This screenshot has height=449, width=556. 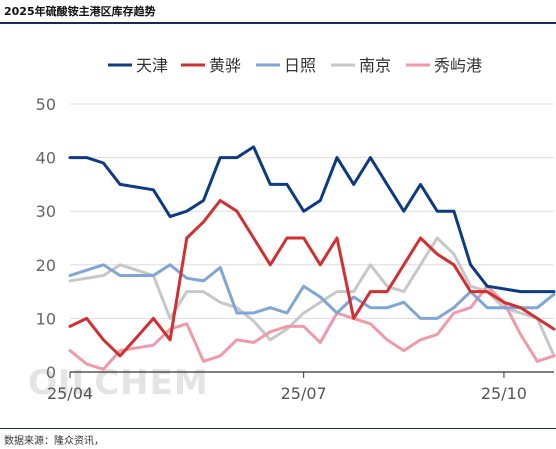 I want to click on title-divider, so click(x=278, y=23).